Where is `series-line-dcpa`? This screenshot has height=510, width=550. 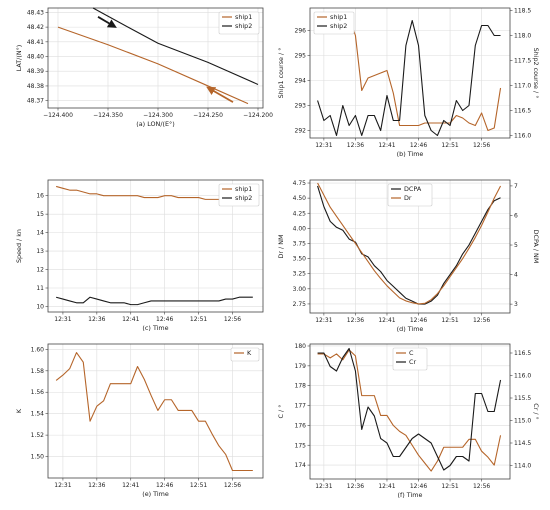 series-line-dcpa is located at coordinates (409, 245).